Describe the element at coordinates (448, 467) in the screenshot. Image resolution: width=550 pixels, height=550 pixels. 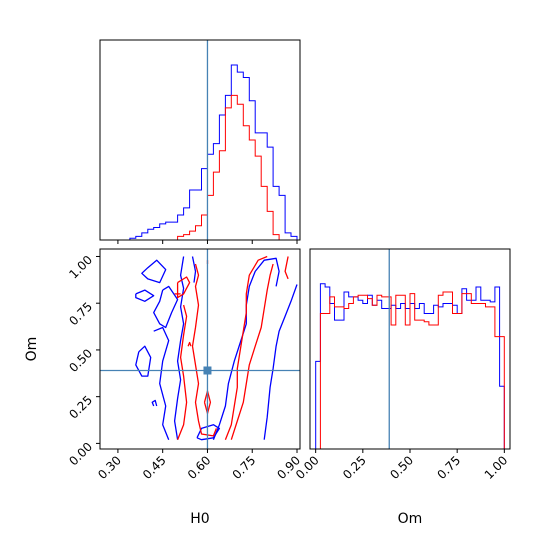
I see `om-hist-xtick-label: 0.75` at that location.